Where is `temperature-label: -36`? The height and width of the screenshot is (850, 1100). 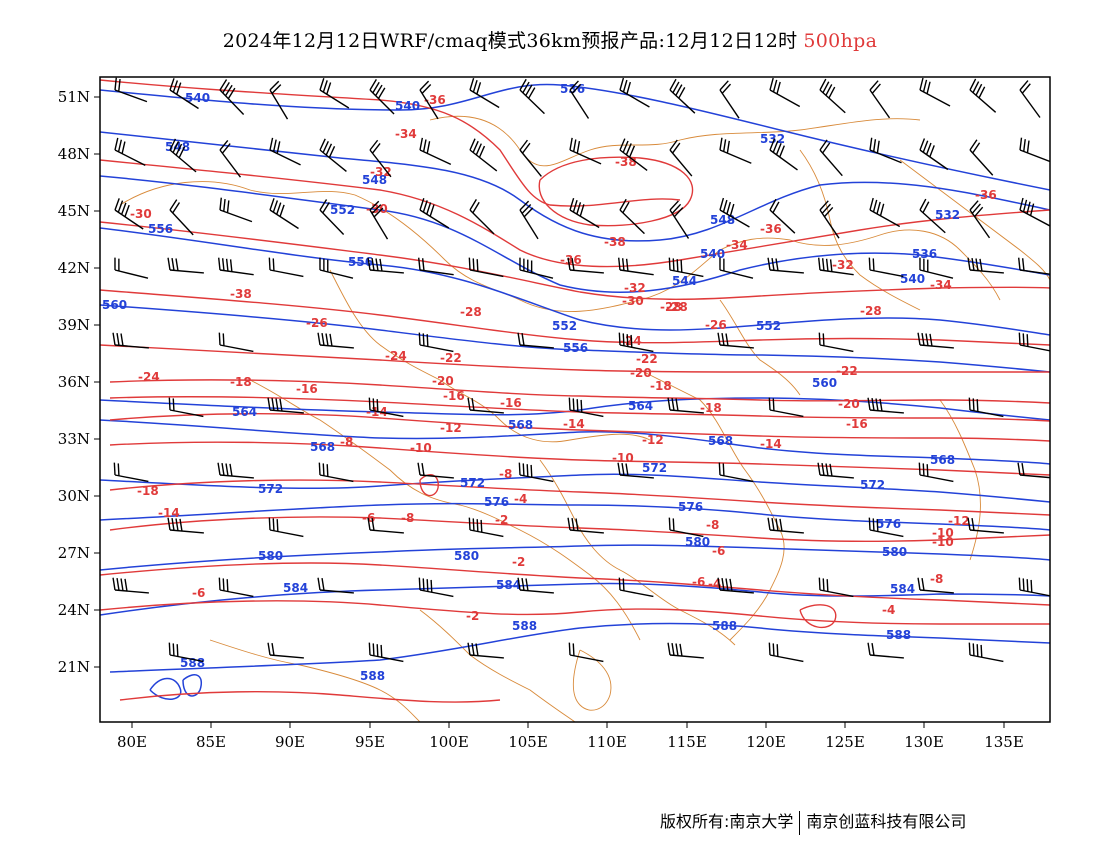 temperature-label: -36 is located at coordinates (986, 195).